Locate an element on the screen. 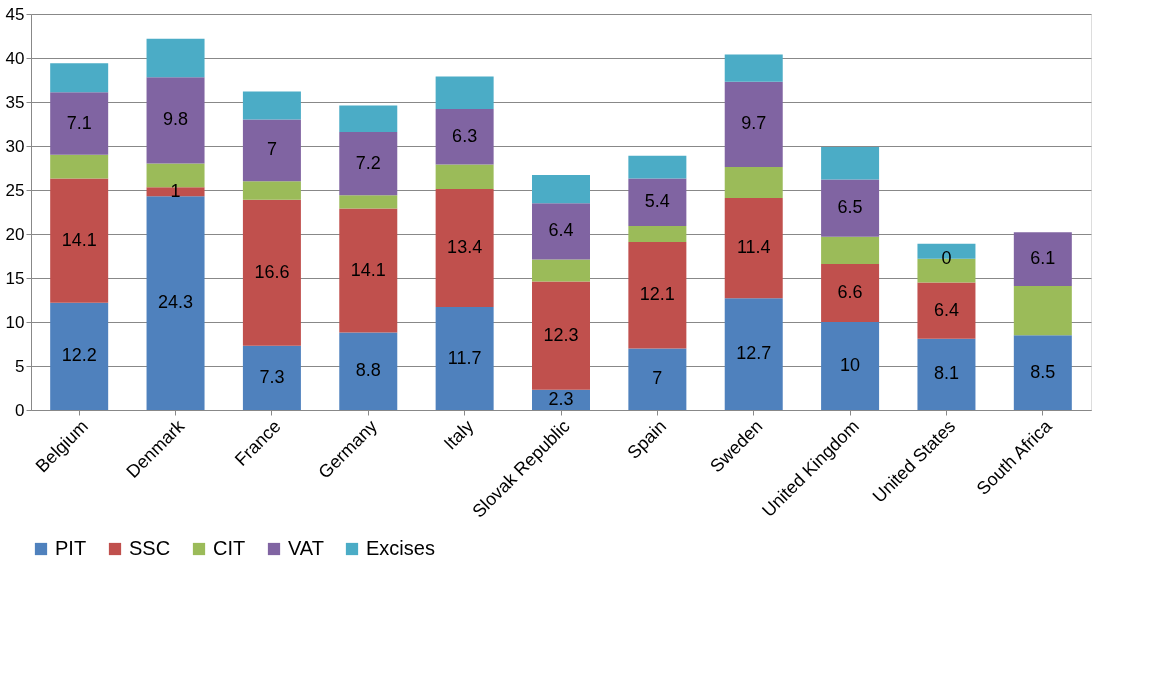 The height and width of the screenshot is (677, 1151). data-label: 11.7 is located at coordinates (464, 357).